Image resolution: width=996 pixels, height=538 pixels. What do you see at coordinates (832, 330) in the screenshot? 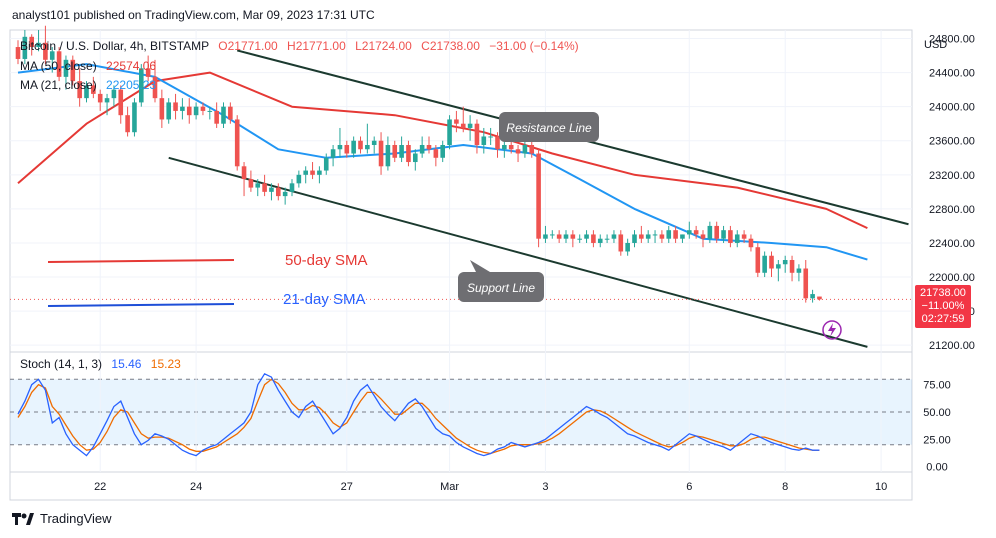
I see `lightning-icon` at bounding box center [832, 330].